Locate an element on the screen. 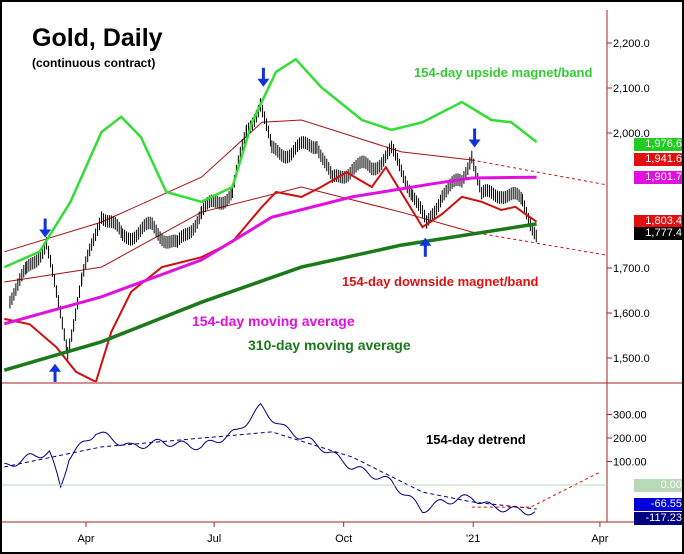  ma310-label: 310-day moving average is located at coordinates (329, 345).